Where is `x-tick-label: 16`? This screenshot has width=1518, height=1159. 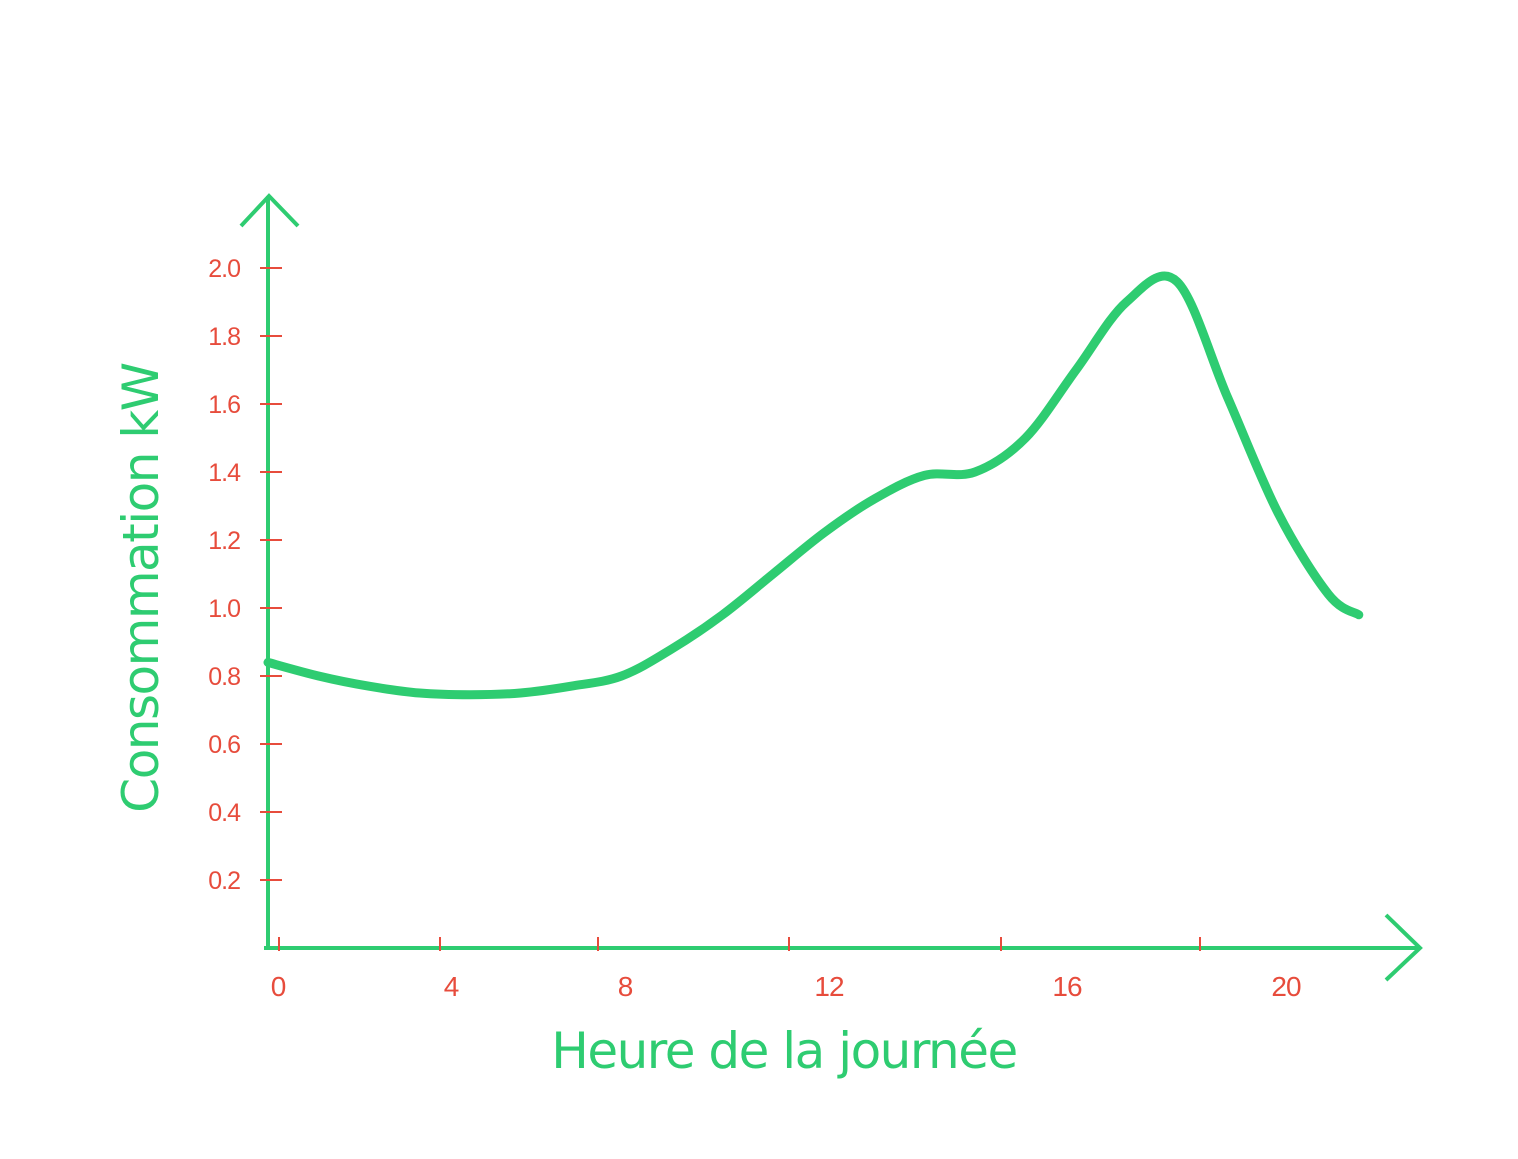 x-tick-label: 16 is located at coordinates (1067, 986).